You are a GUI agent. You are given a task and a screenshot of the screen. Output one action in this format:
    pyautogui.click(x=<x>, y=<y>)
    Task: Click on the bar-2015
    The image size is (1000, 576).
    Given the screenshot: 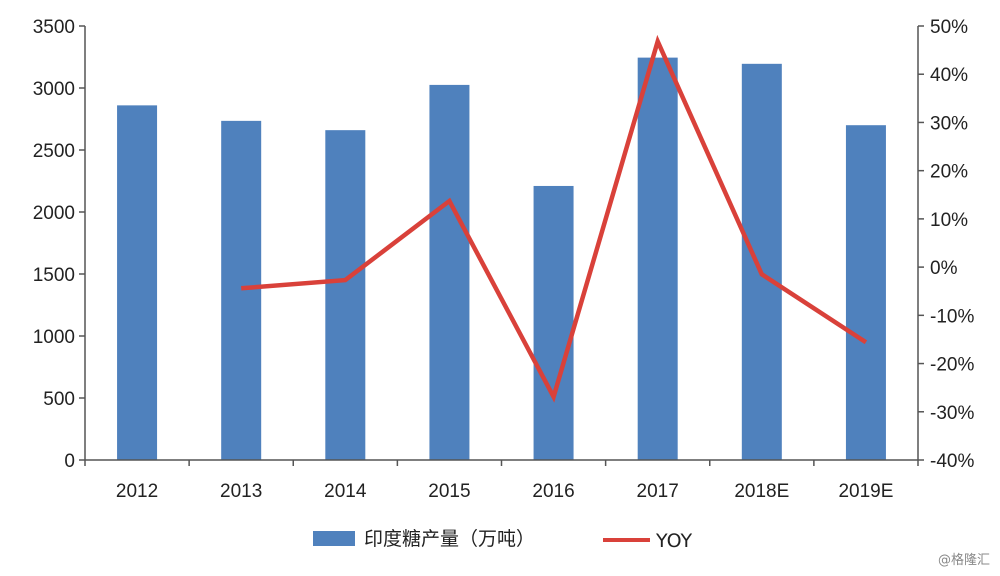 What is the action you would take?
    pyautogui.click(x=449, y=272)
    